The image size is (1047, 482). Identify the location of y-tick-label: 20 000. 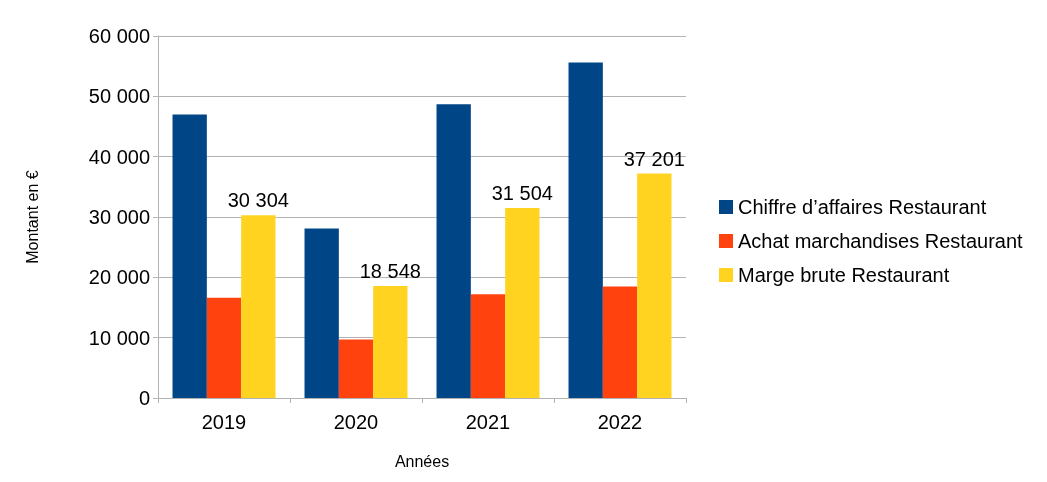
(119, 277).